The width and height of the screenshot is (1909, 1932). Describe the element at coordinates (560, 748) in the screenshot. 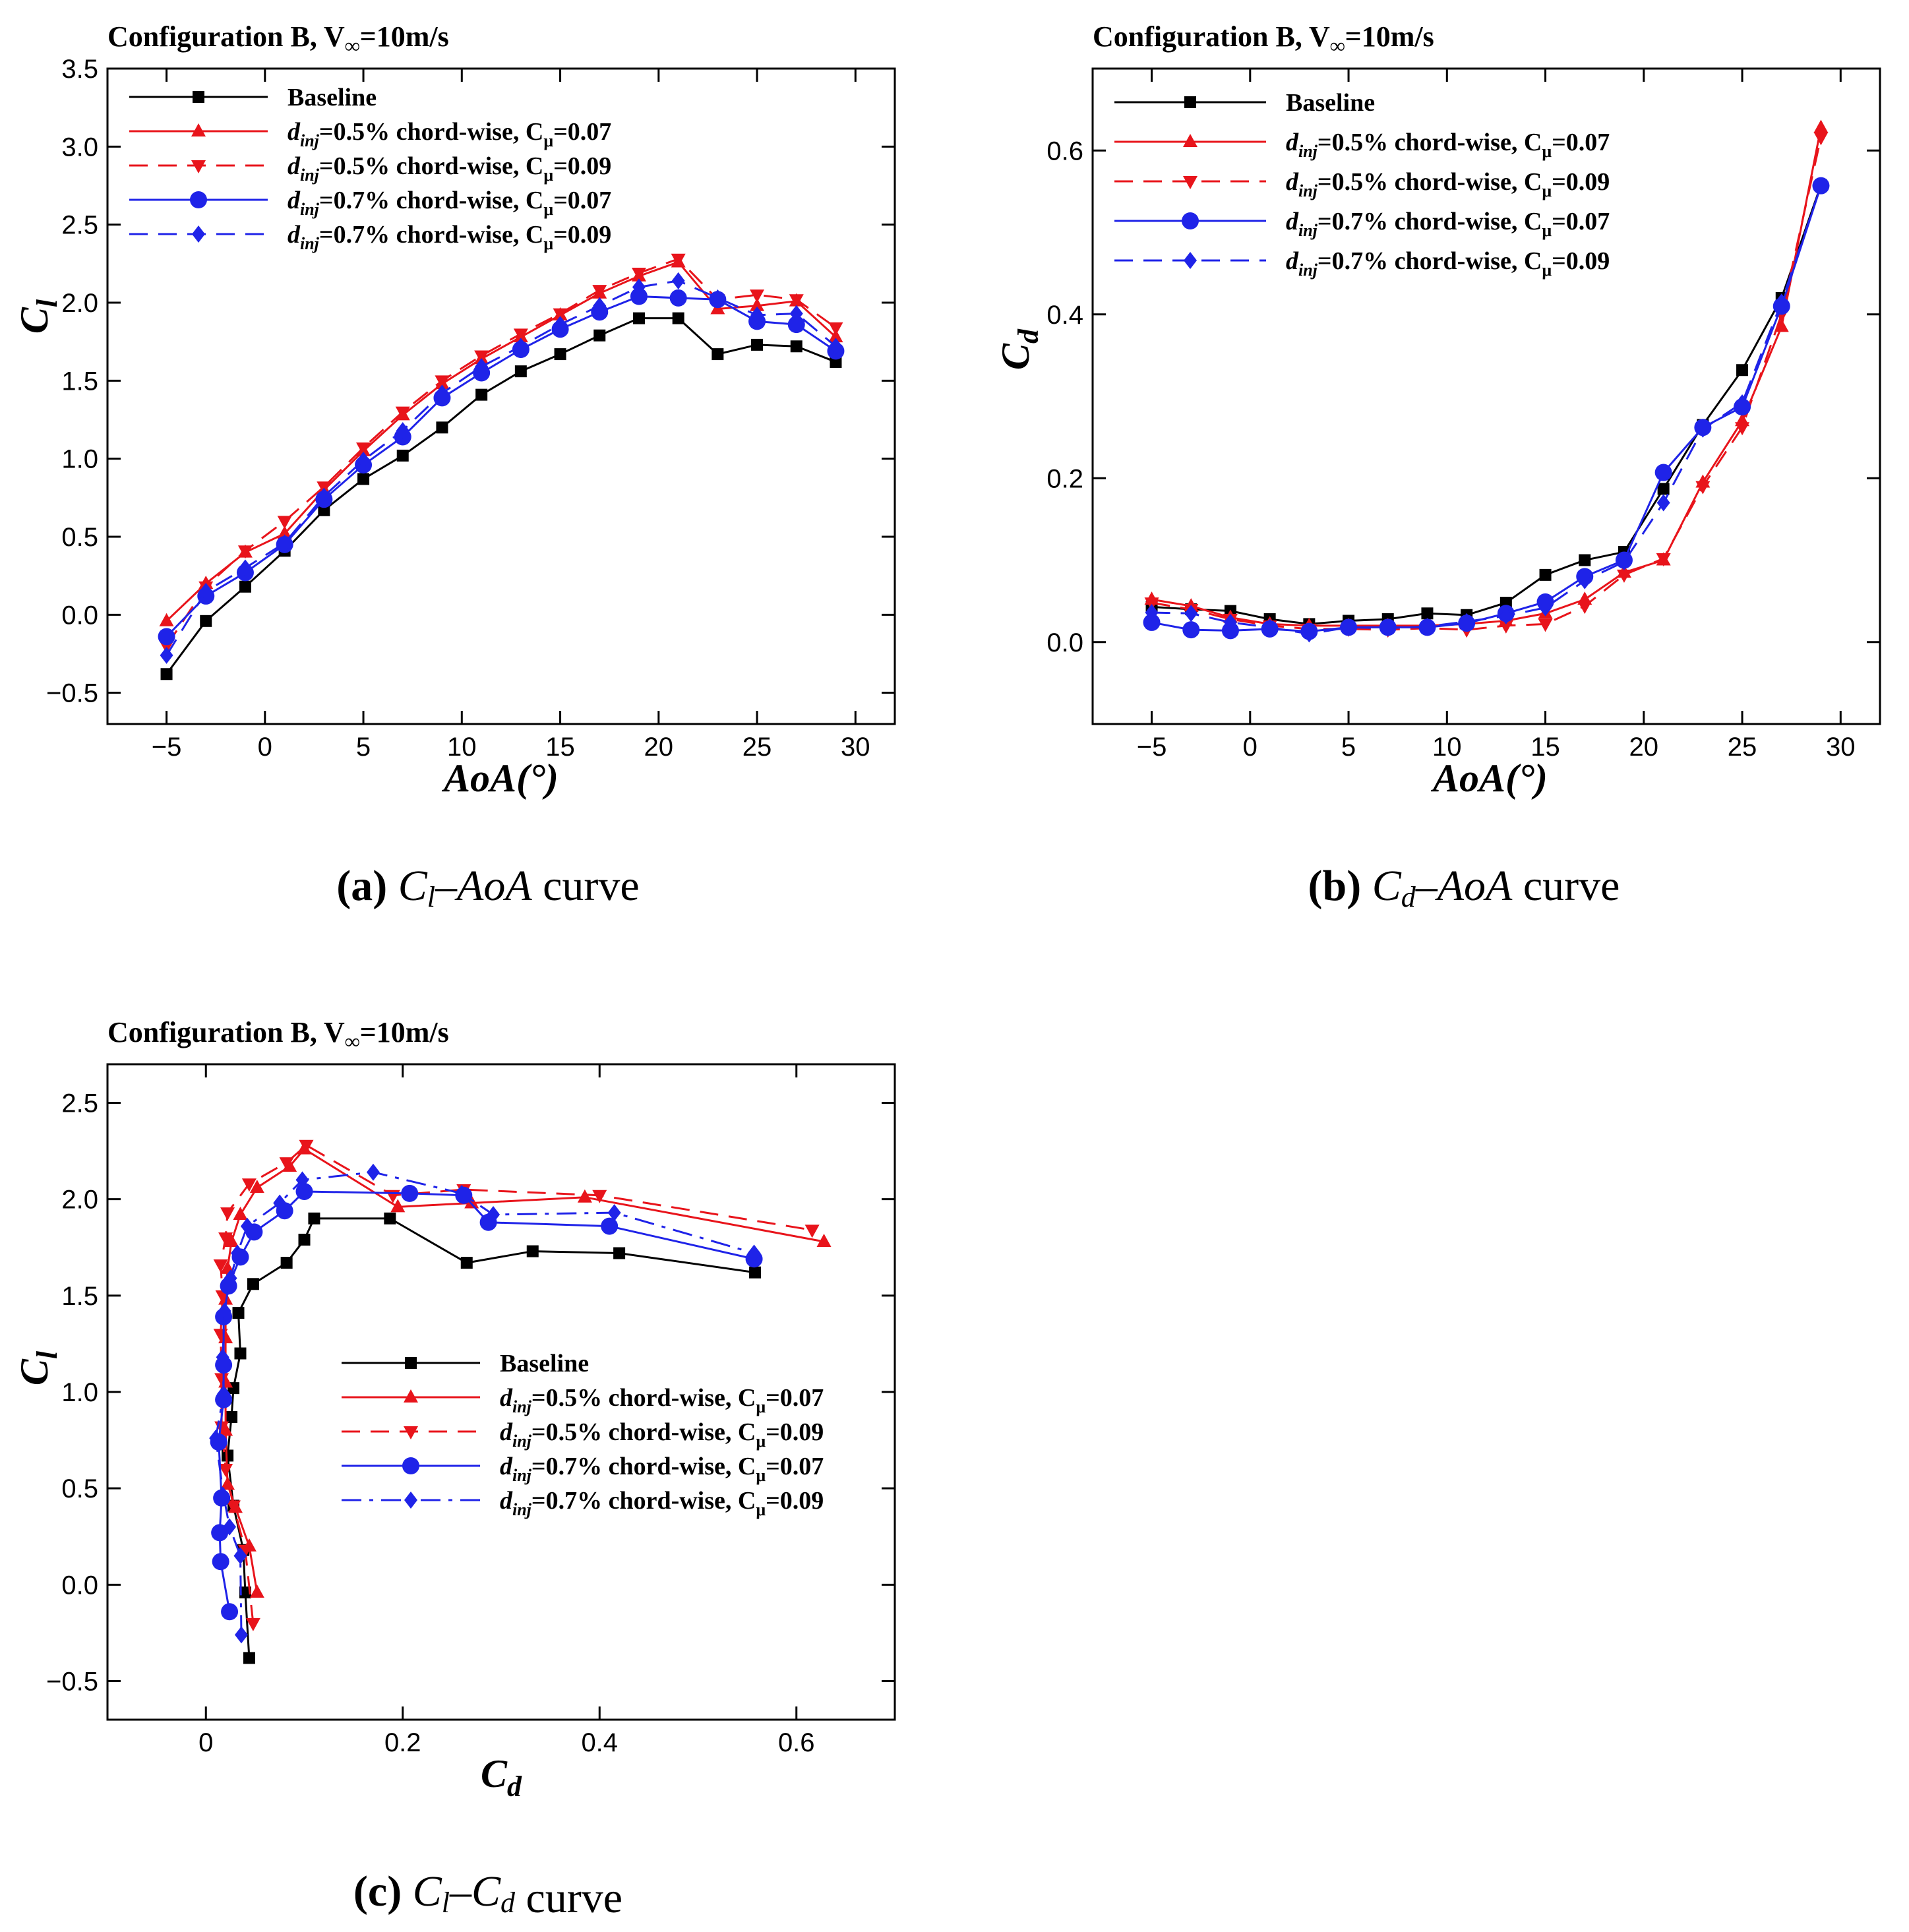

I see `x-tick-label: 15` at that location.